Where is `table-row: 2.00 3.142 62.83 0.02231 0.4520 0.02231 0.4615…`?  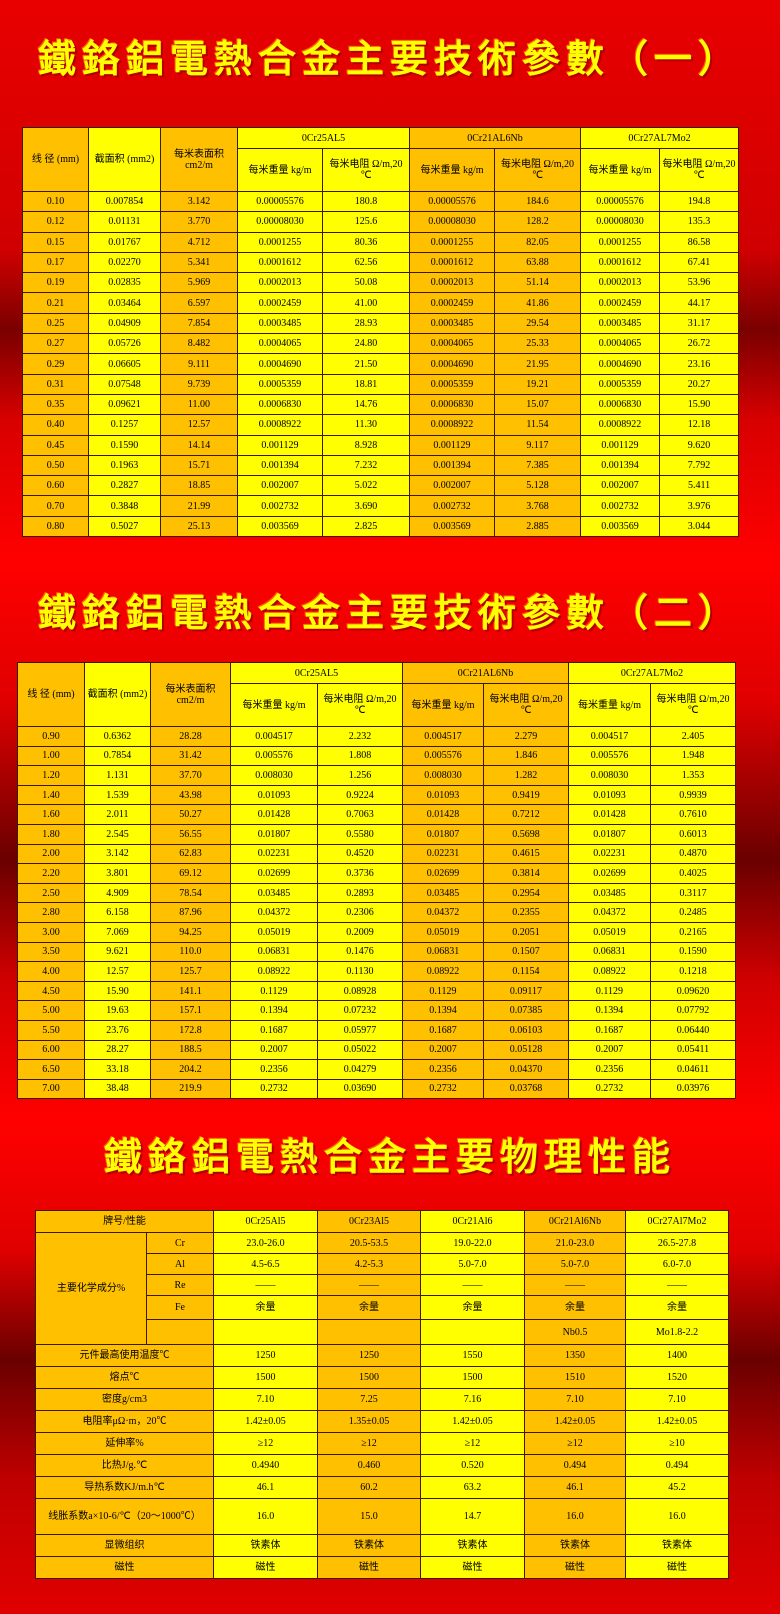 table-row: 2.00 3.142 62.83 0.02231 0.4520 0.02231 0.4615… is located at coordinates (377, 854).